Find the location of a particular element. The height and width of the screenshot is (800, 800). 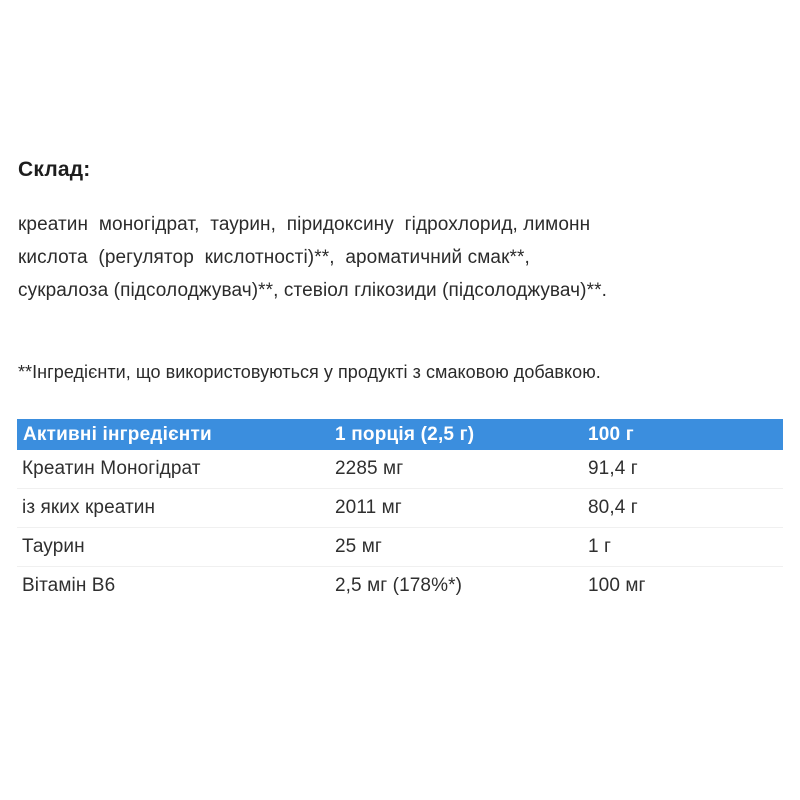

table-row: із яких креатин 2011 мг 80,4 г is located at coordinates (400, 508).